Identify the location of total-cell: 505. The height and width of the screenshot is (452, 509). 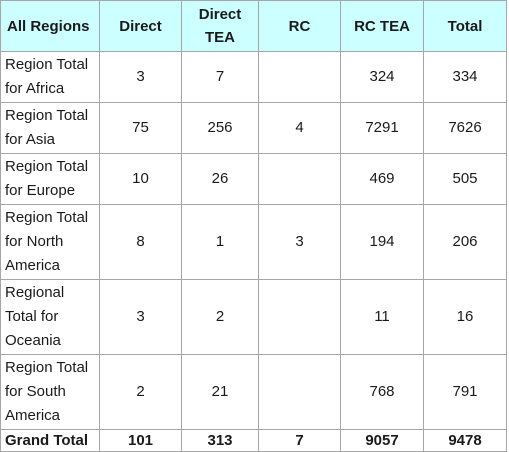
(465, 179).